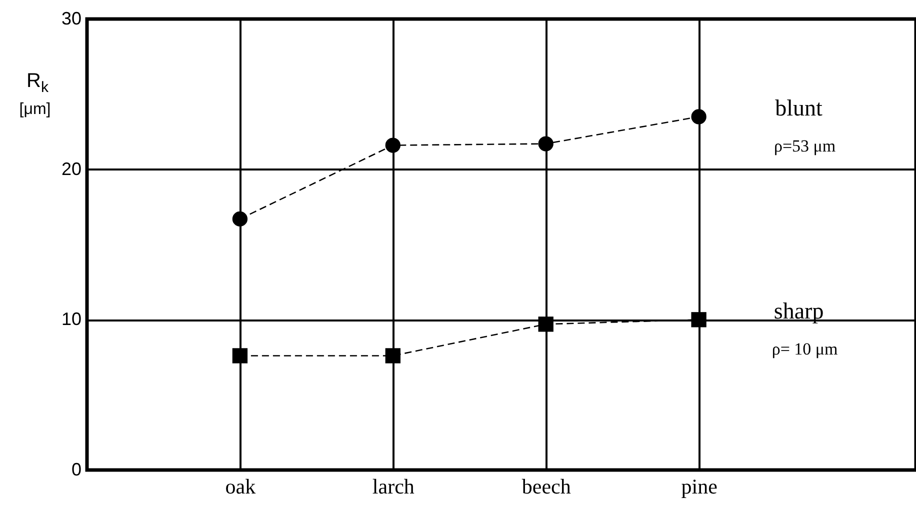  Describe the element at coordinates (805, 349) in the screenshot. I see `annotation: ρ= 10 μm` at that location.